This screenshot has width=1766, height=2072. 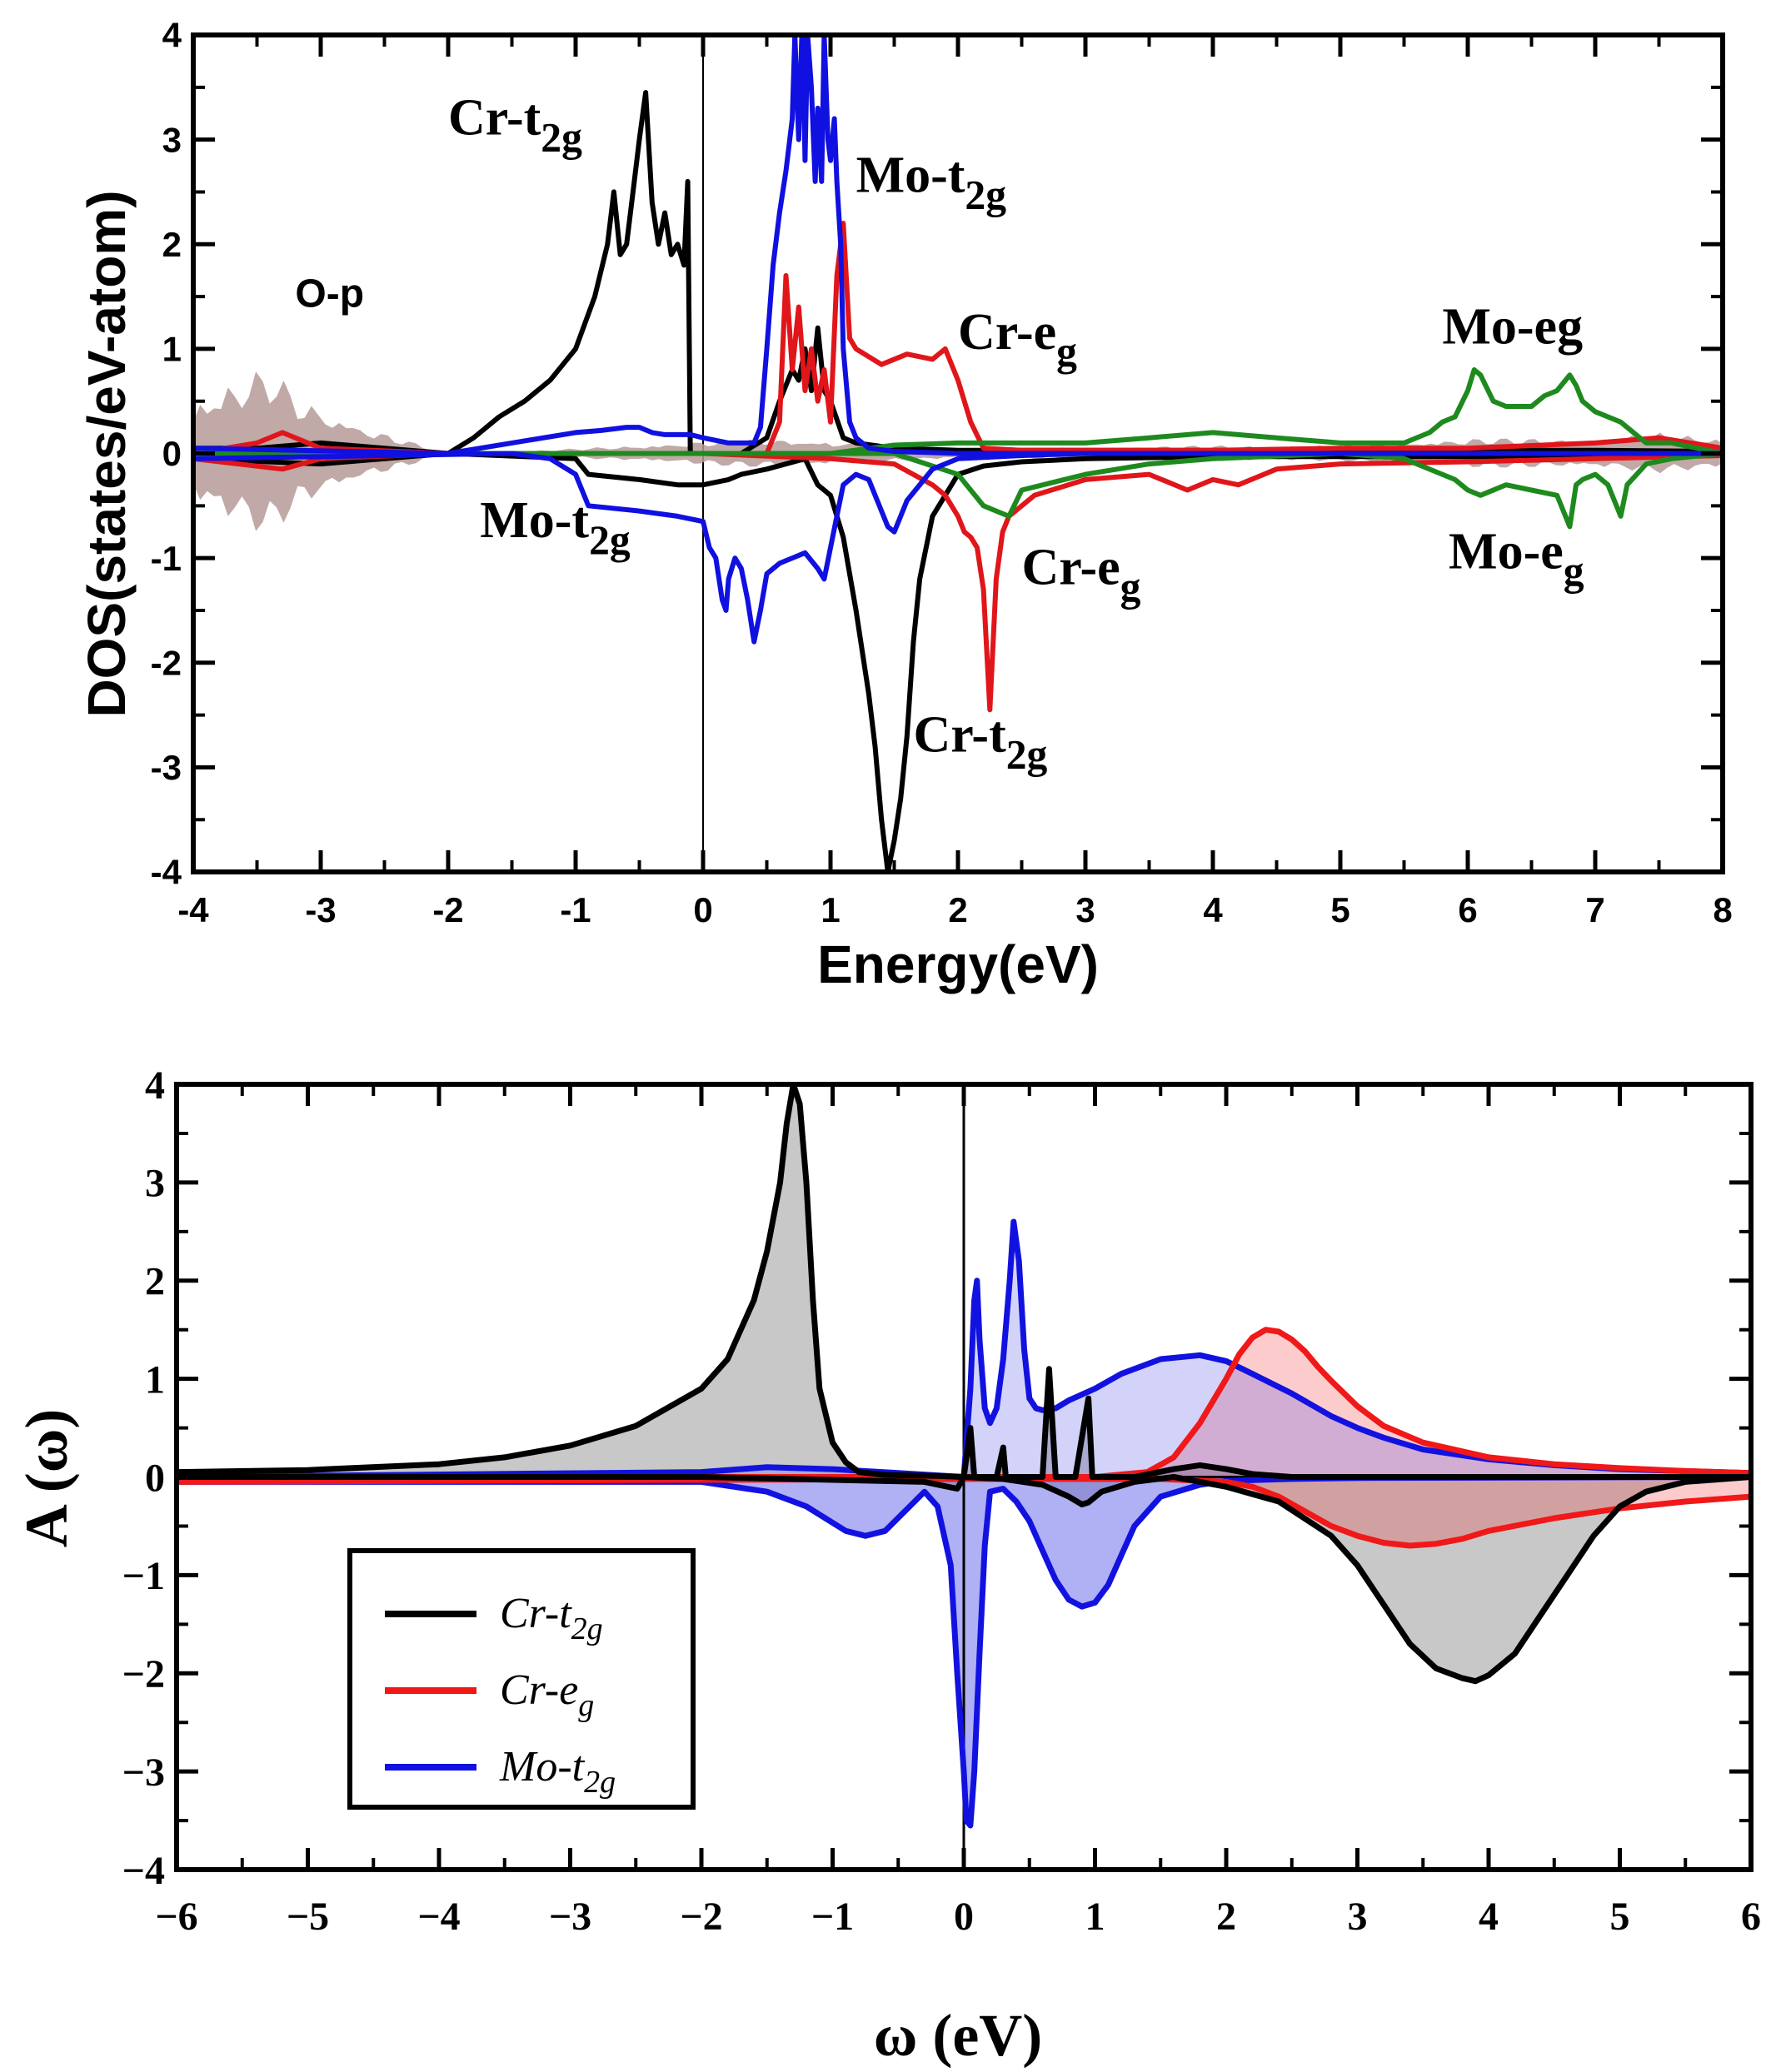 I want to click on x-tick-label: -2, so click(x=447, y=910).